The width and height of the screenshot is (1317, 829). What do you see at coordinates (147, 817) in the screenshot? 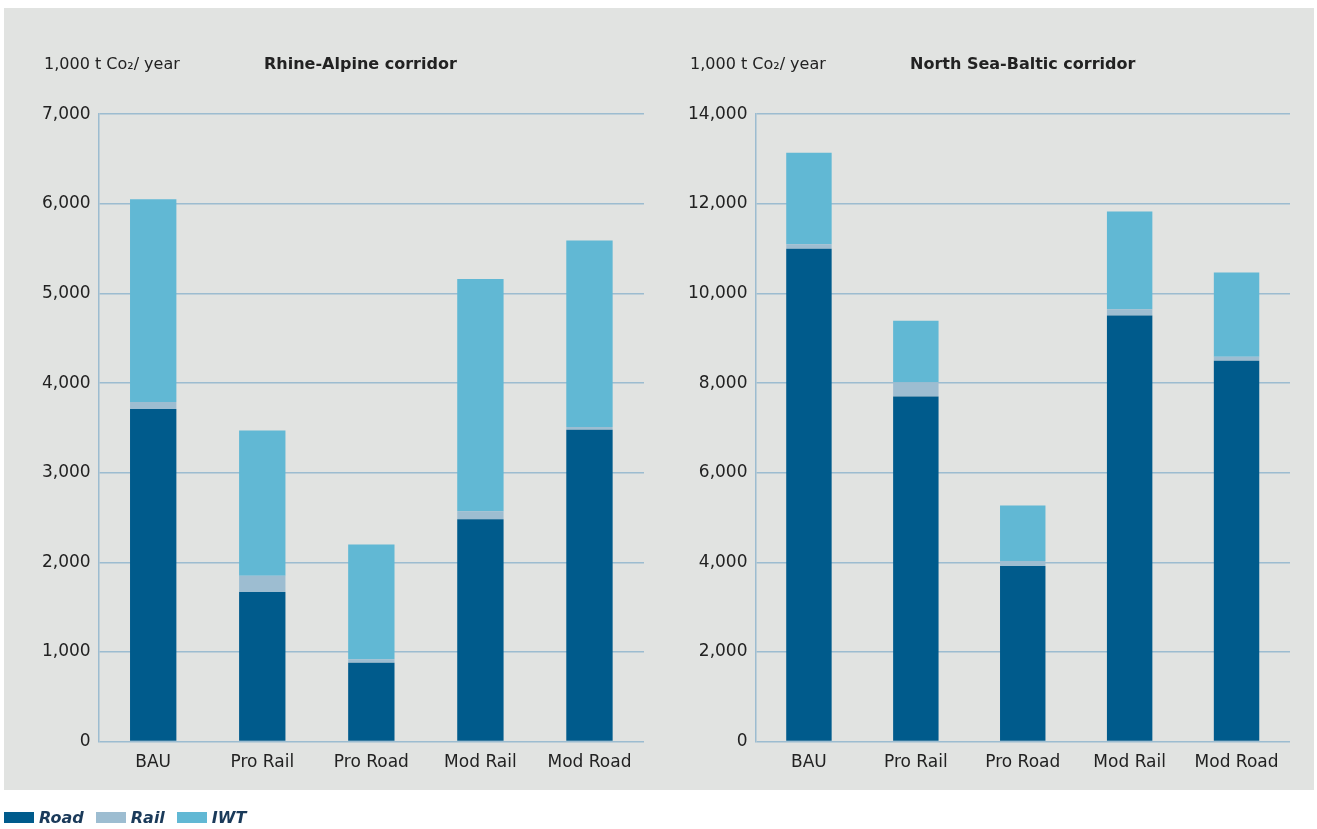
I see `legend-label: Rail` at bounding box center [147, 817].